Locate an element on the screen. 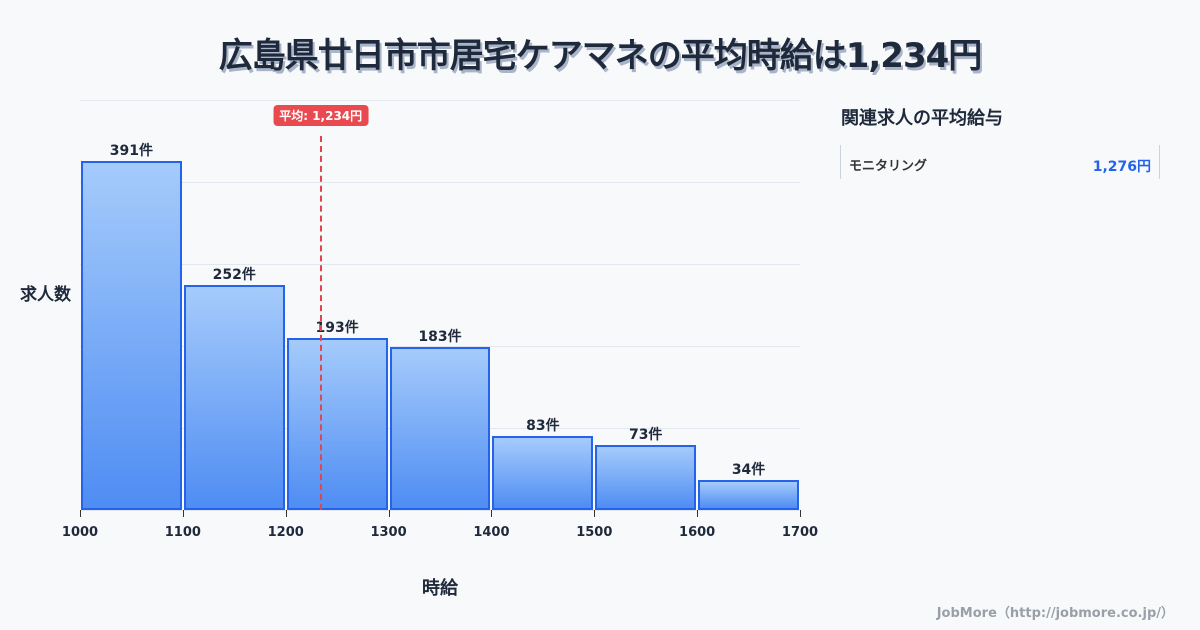  x-tick-label: 1600 is located at coordinates (697, 532).